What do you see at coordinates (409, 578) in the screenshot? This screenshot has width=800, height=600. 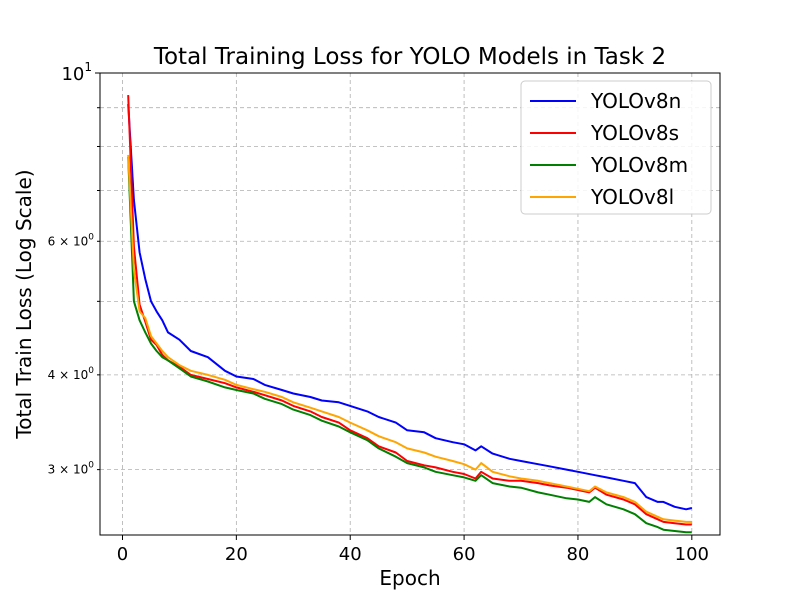 I see `x-axis-label: Epoch` at bounding box center [409, 578].